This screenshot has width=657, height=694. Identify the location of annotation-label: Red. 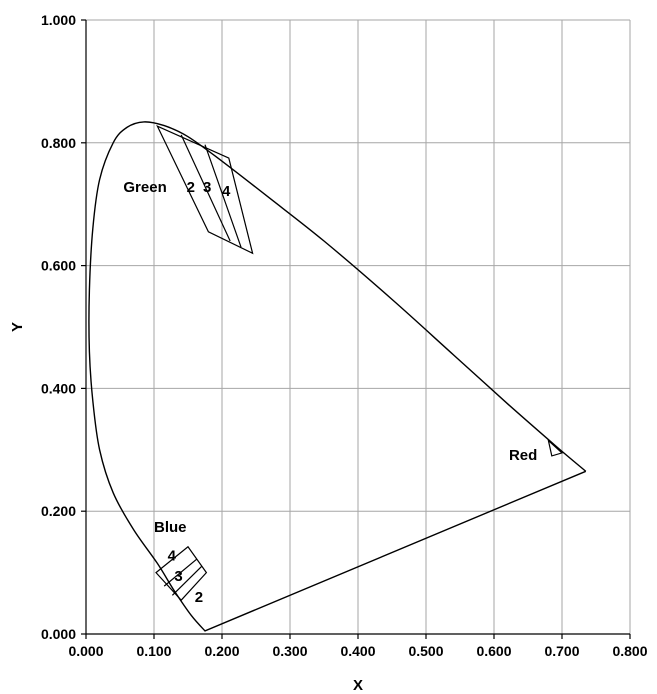
(523, 455).